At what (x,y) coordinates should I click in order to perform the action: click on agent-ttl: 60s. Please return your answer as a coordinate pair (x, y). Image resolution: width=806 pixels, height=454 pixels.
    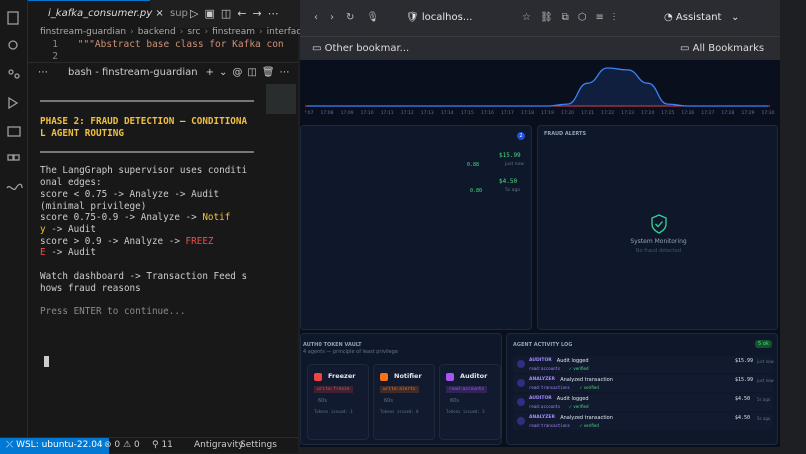
    Looking at the image, I should click on (388, 401).